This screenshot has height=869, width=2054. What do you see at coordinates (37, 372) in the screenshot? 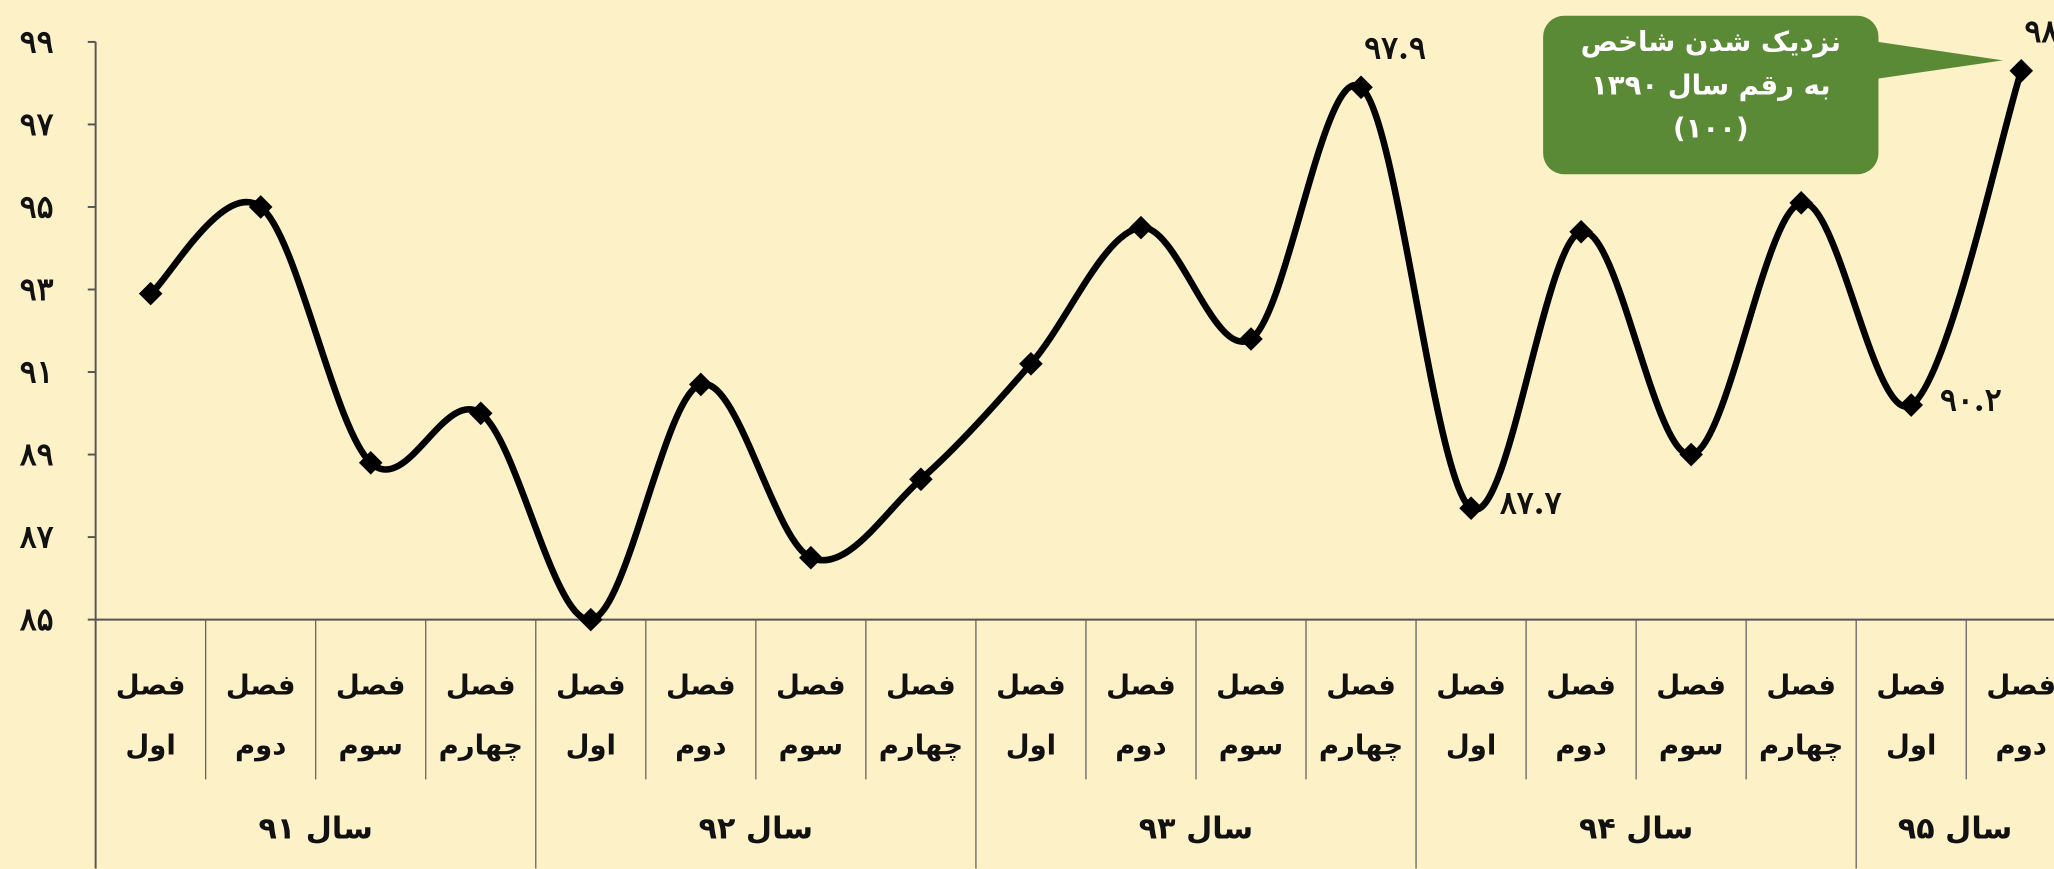
I see `y-tick-label: ۹۱` at bounding box center [37, 372].